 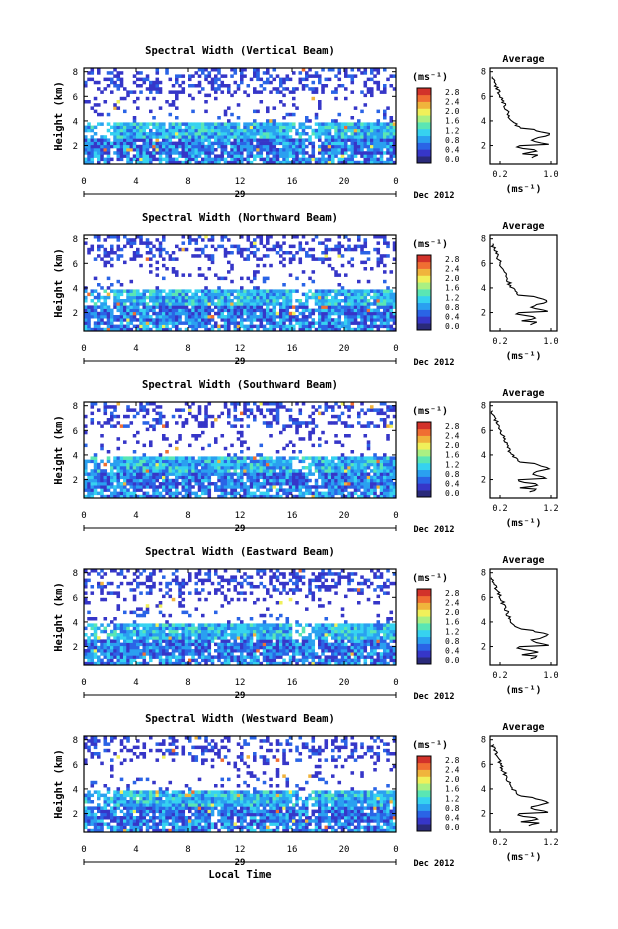 I want to click on average-x-label: (ms⁻¹), so click(x=523, y=189).